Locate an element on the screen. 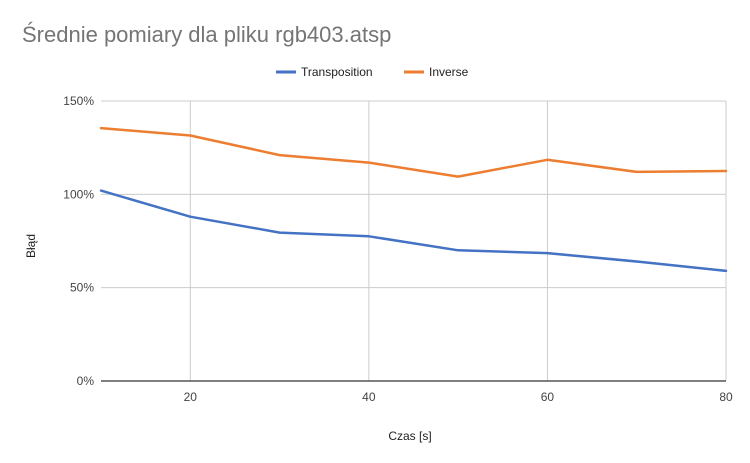 This screenshot has width=750, height=463. y-tick-label: 50% is located at coordinates (82, 288).